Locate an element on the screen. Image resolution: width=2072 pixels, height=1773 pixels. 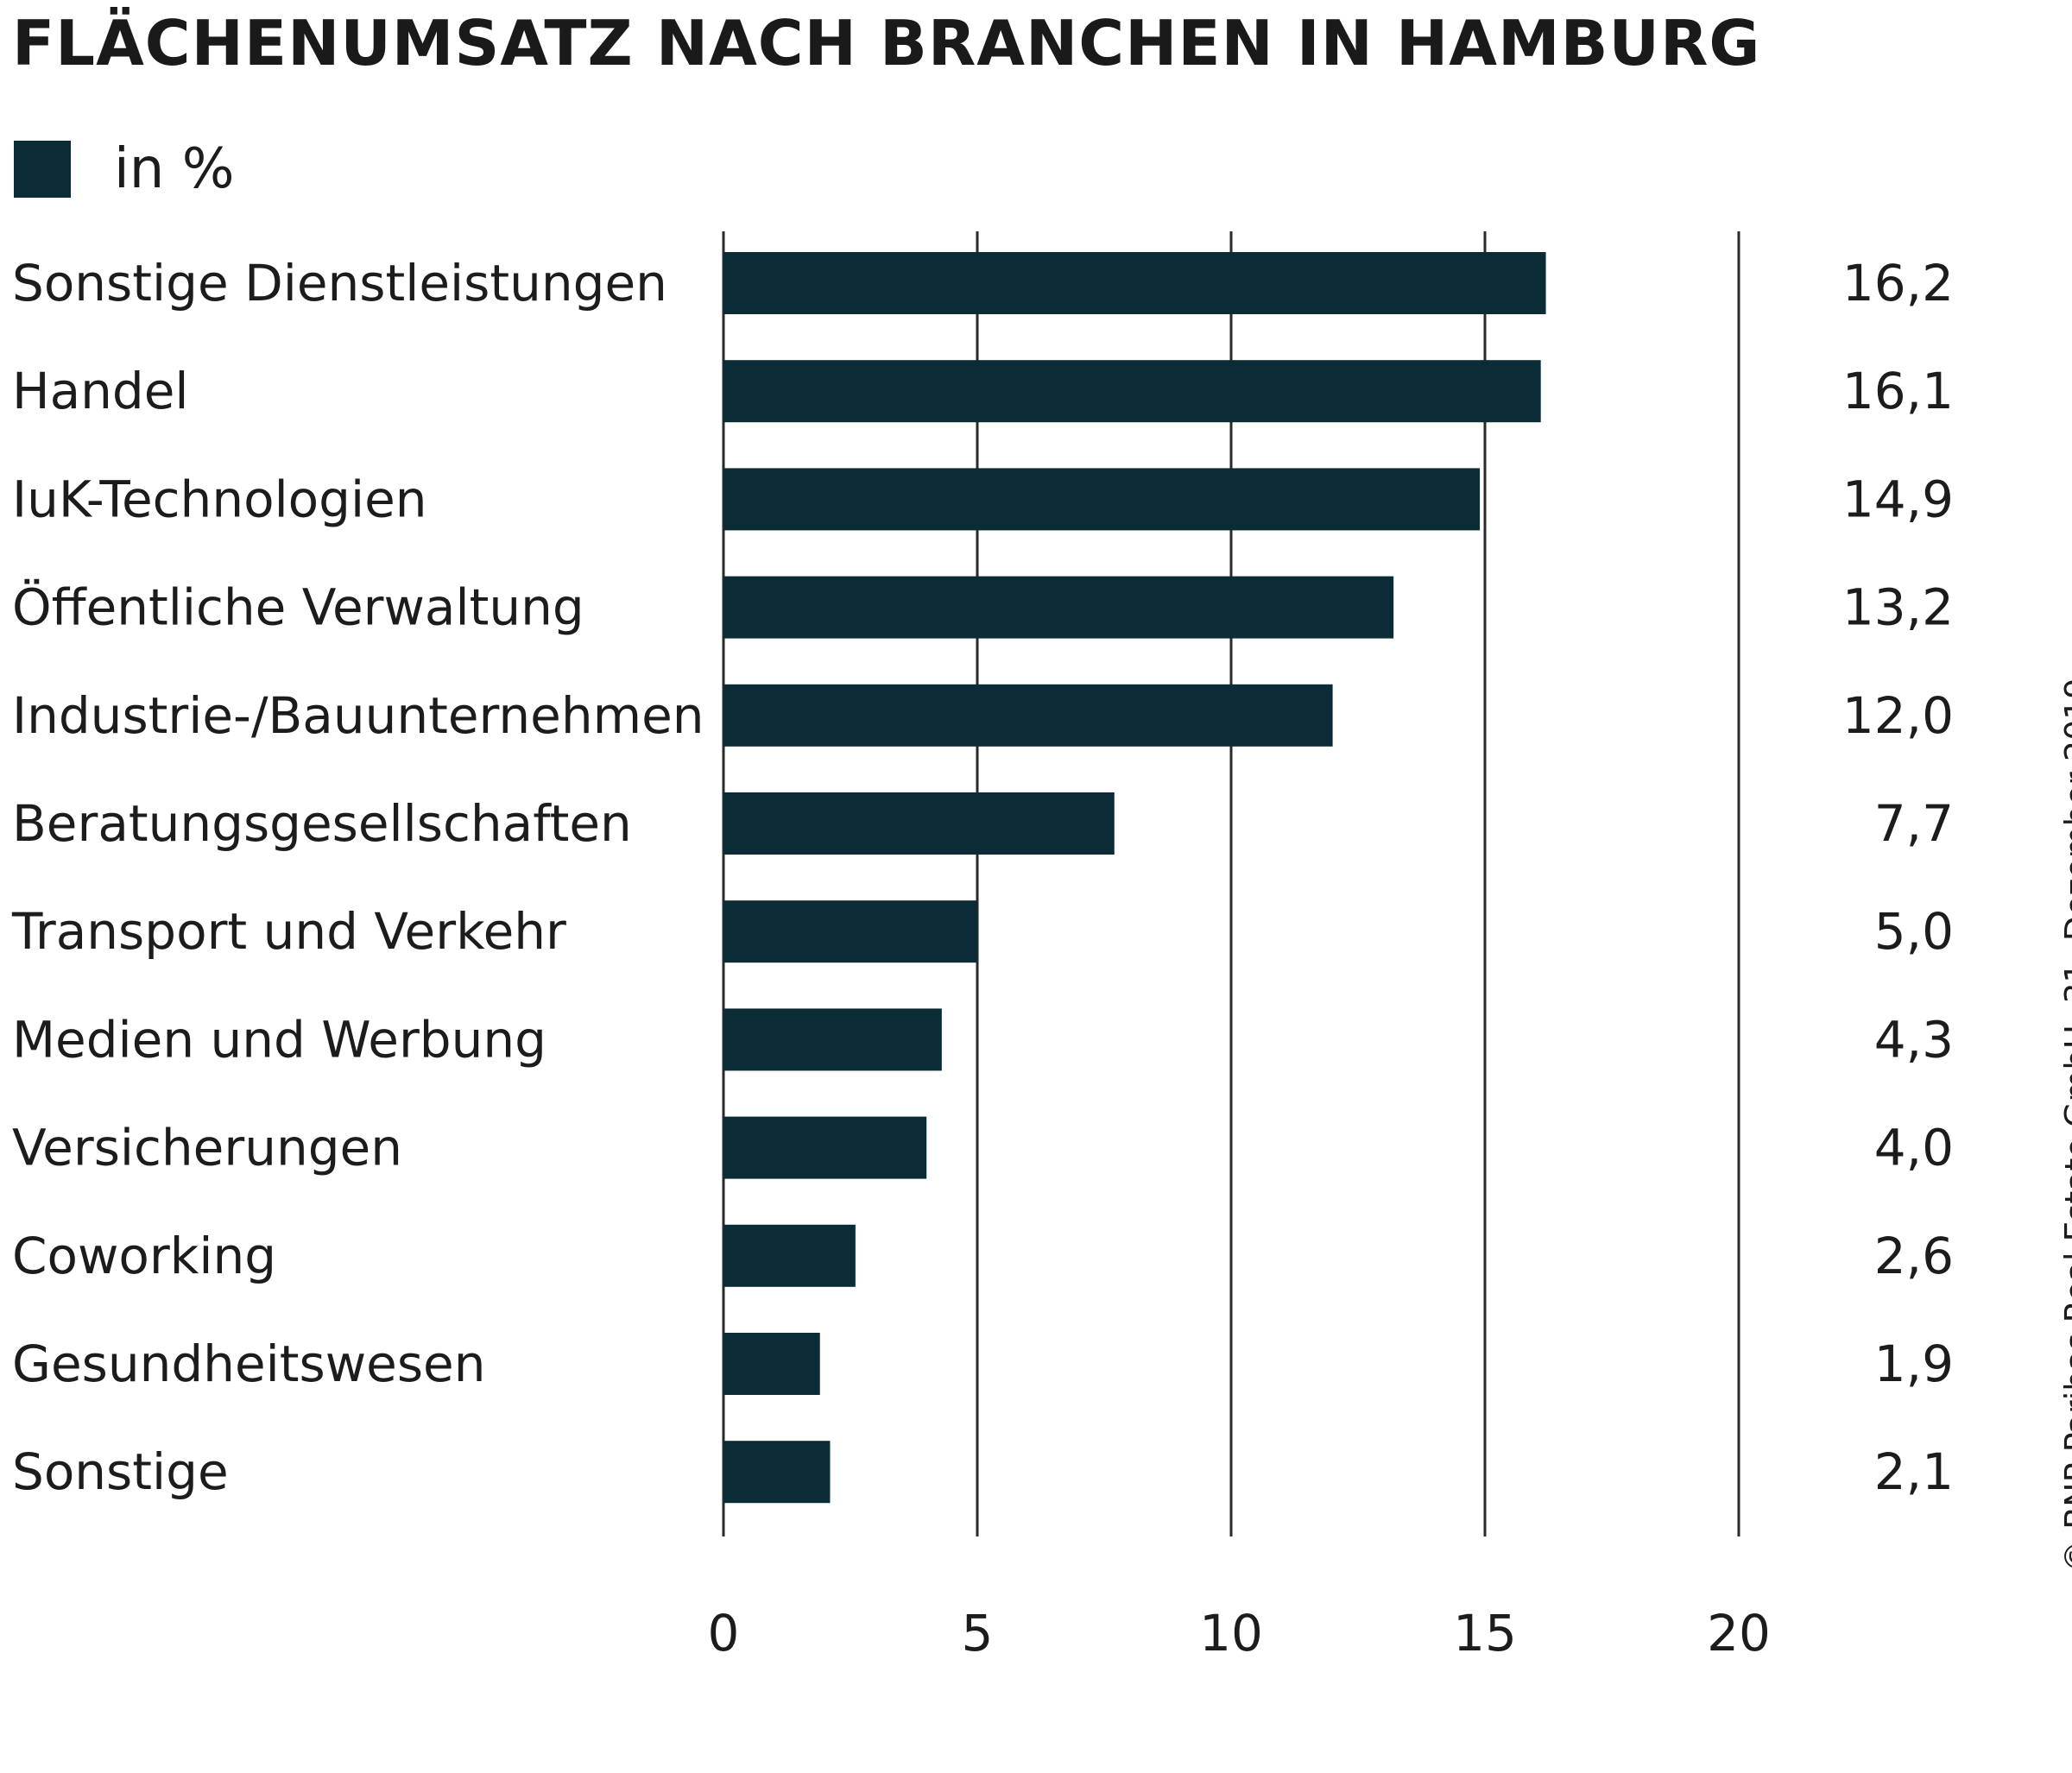
x-tick-label: 10 is located at coordinates (1231, 1634).